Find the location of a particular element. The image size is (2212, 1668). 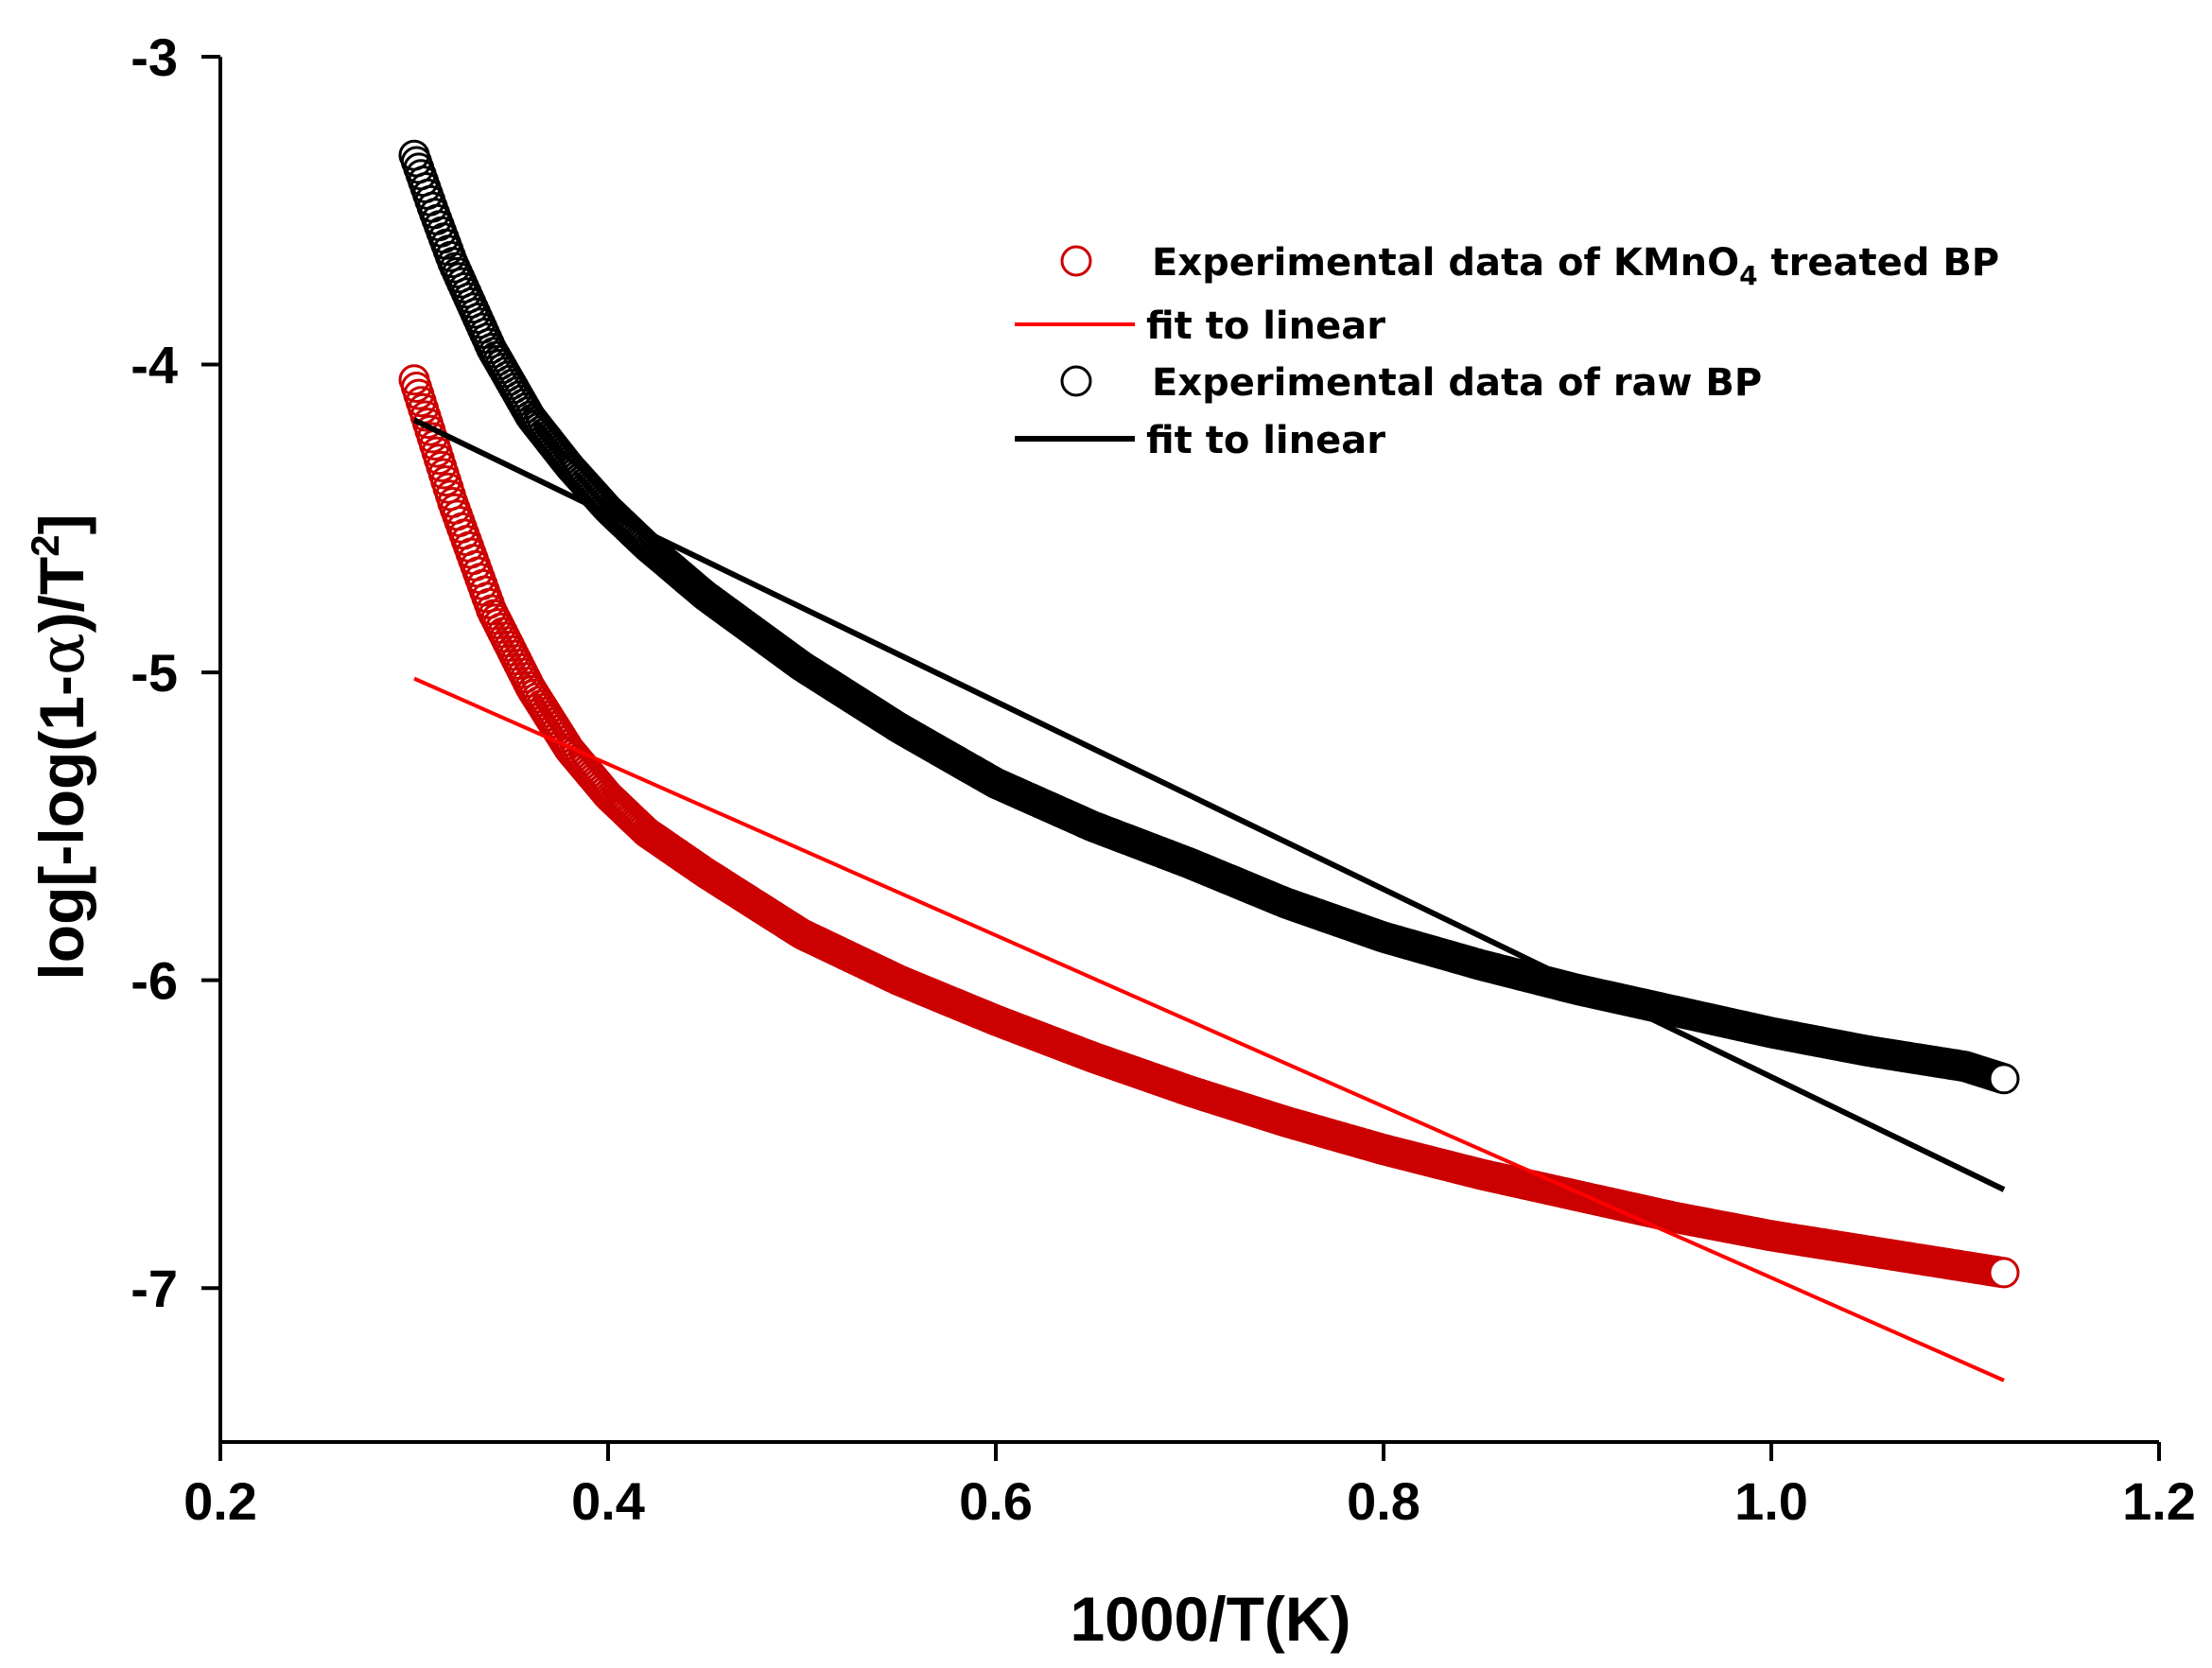

legend-label: Experimental data of raw BP is located at coordinates (1457, 383).